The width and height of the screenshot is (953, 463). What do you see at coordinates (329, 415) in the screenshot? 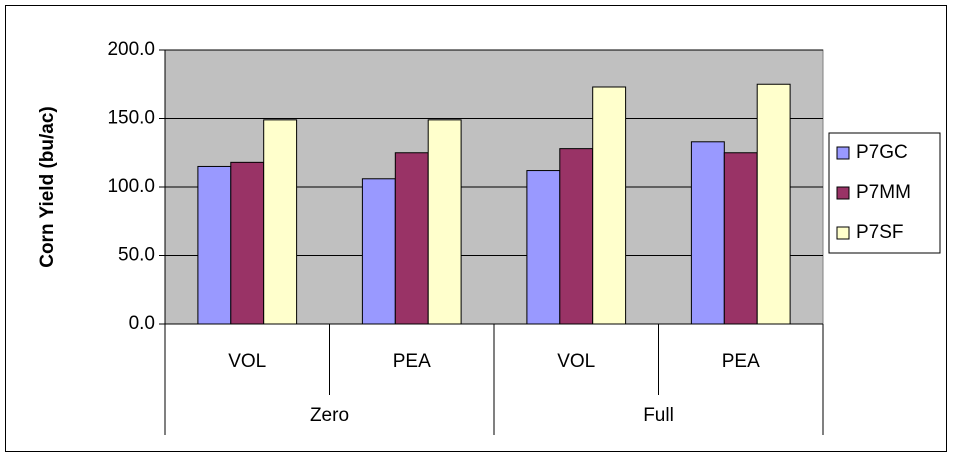
I see `group-label: Zero` at bounding box center [329, 415].